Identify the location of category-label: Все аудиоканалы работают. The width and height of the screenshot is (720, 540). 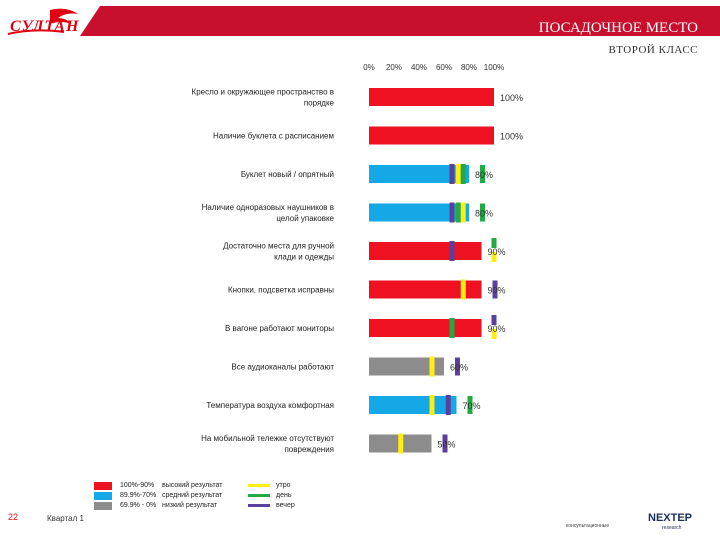
(282, 367).